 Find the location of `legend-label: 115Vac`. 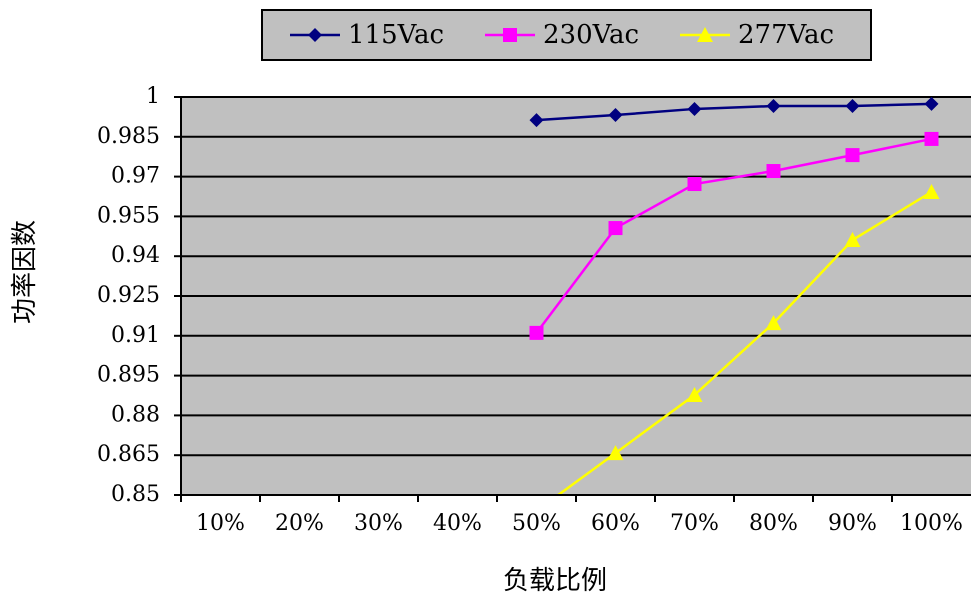

legend-label: 115Vac is located at coordinates (396, 35).